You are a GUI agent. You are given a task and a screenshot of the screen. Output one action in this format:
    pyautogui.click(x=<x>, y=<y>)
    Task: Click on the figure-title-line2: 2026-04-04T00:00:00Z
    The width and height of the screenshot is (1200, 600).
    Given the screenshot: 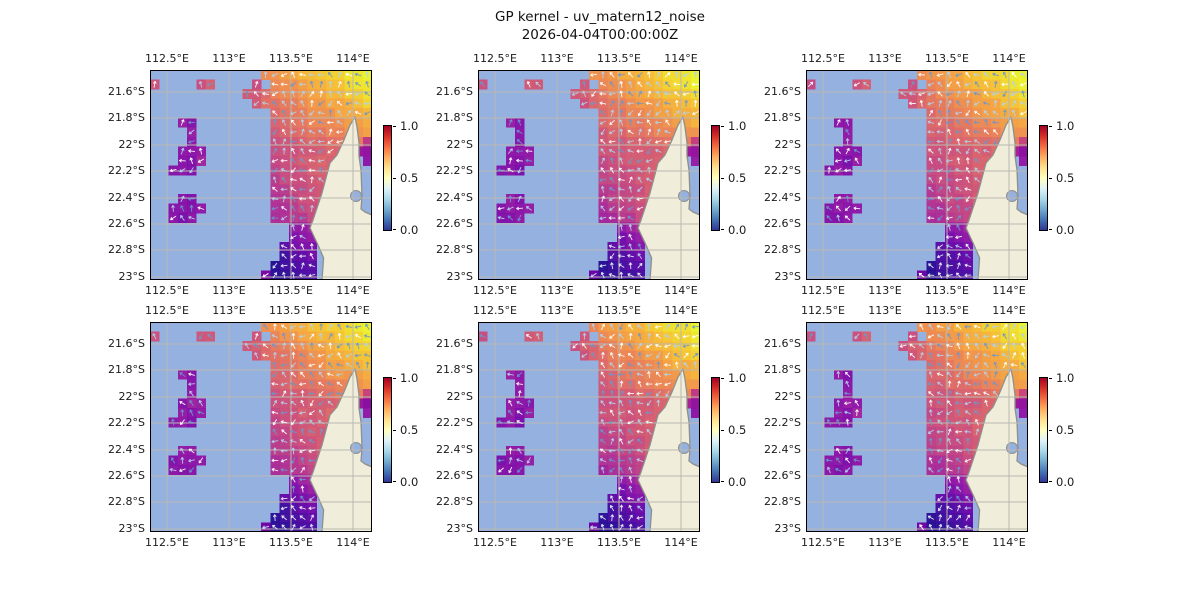 What is the action you would take?
    pyautogui.click(x=600, y=35)
    